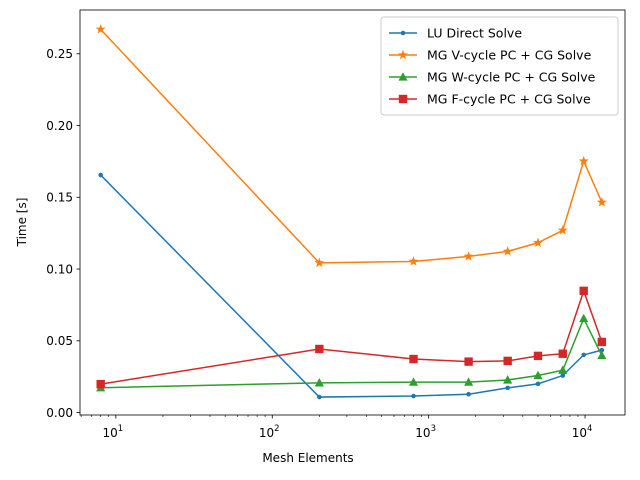 This screenshot has height=480, width=640. I want to click on x-tick-exponent: 4, so click(589, 429).